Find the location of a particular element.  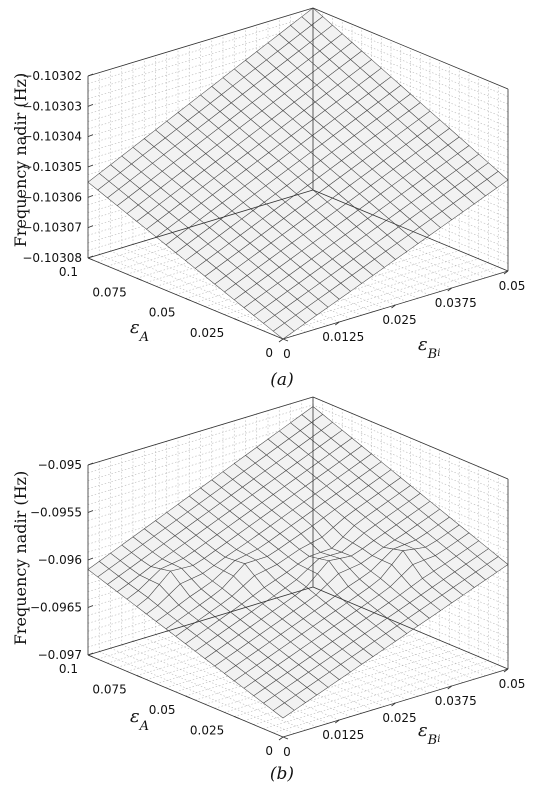

z-tick-label: −0.095 is located at coordinates (60, 465).